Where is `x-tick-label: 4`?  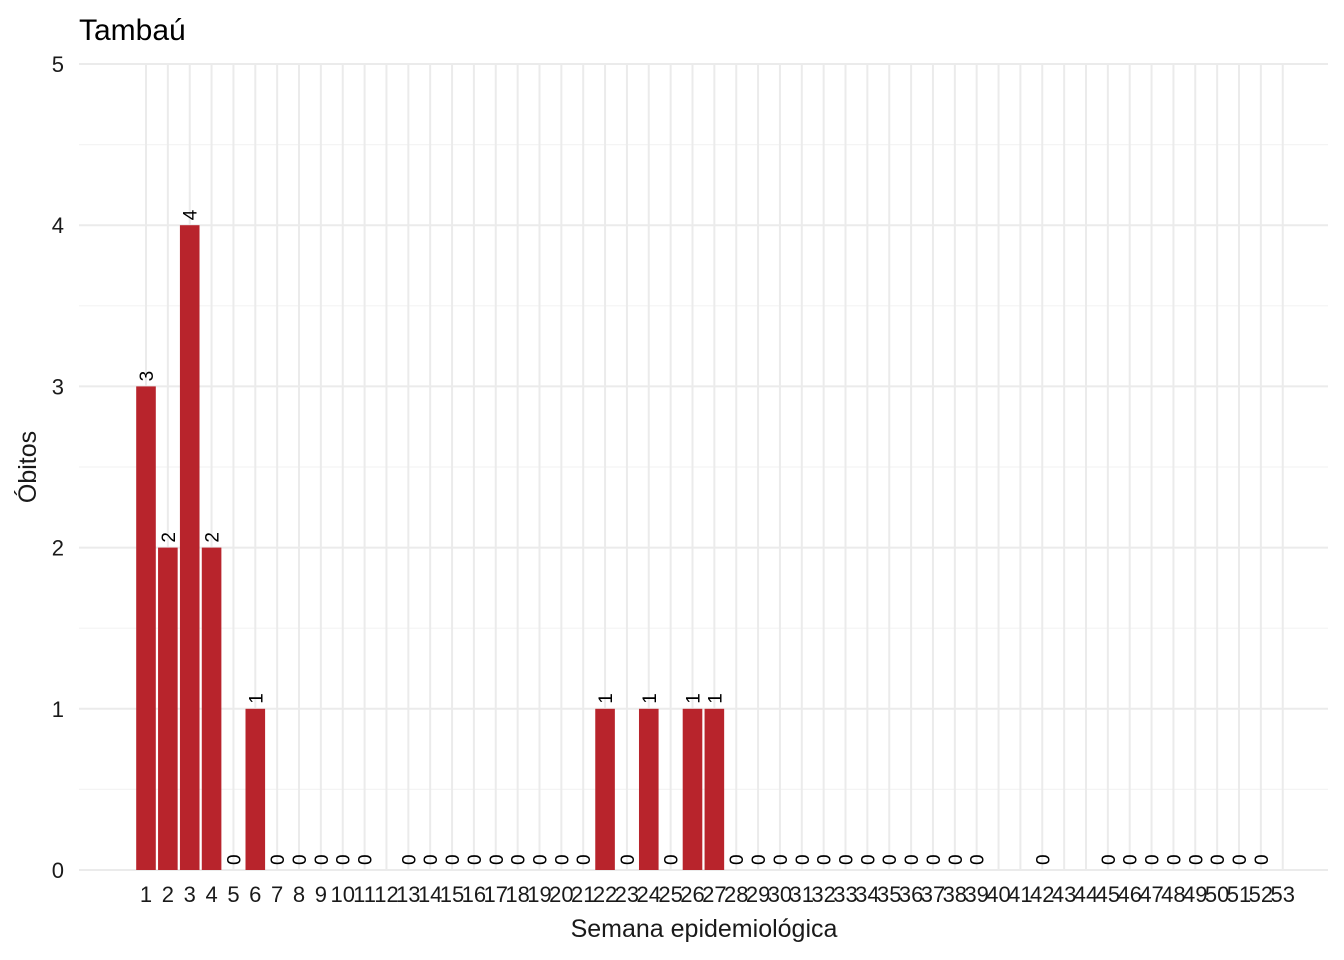 x-tick-label: 4 is located at coordinates (211, 894).